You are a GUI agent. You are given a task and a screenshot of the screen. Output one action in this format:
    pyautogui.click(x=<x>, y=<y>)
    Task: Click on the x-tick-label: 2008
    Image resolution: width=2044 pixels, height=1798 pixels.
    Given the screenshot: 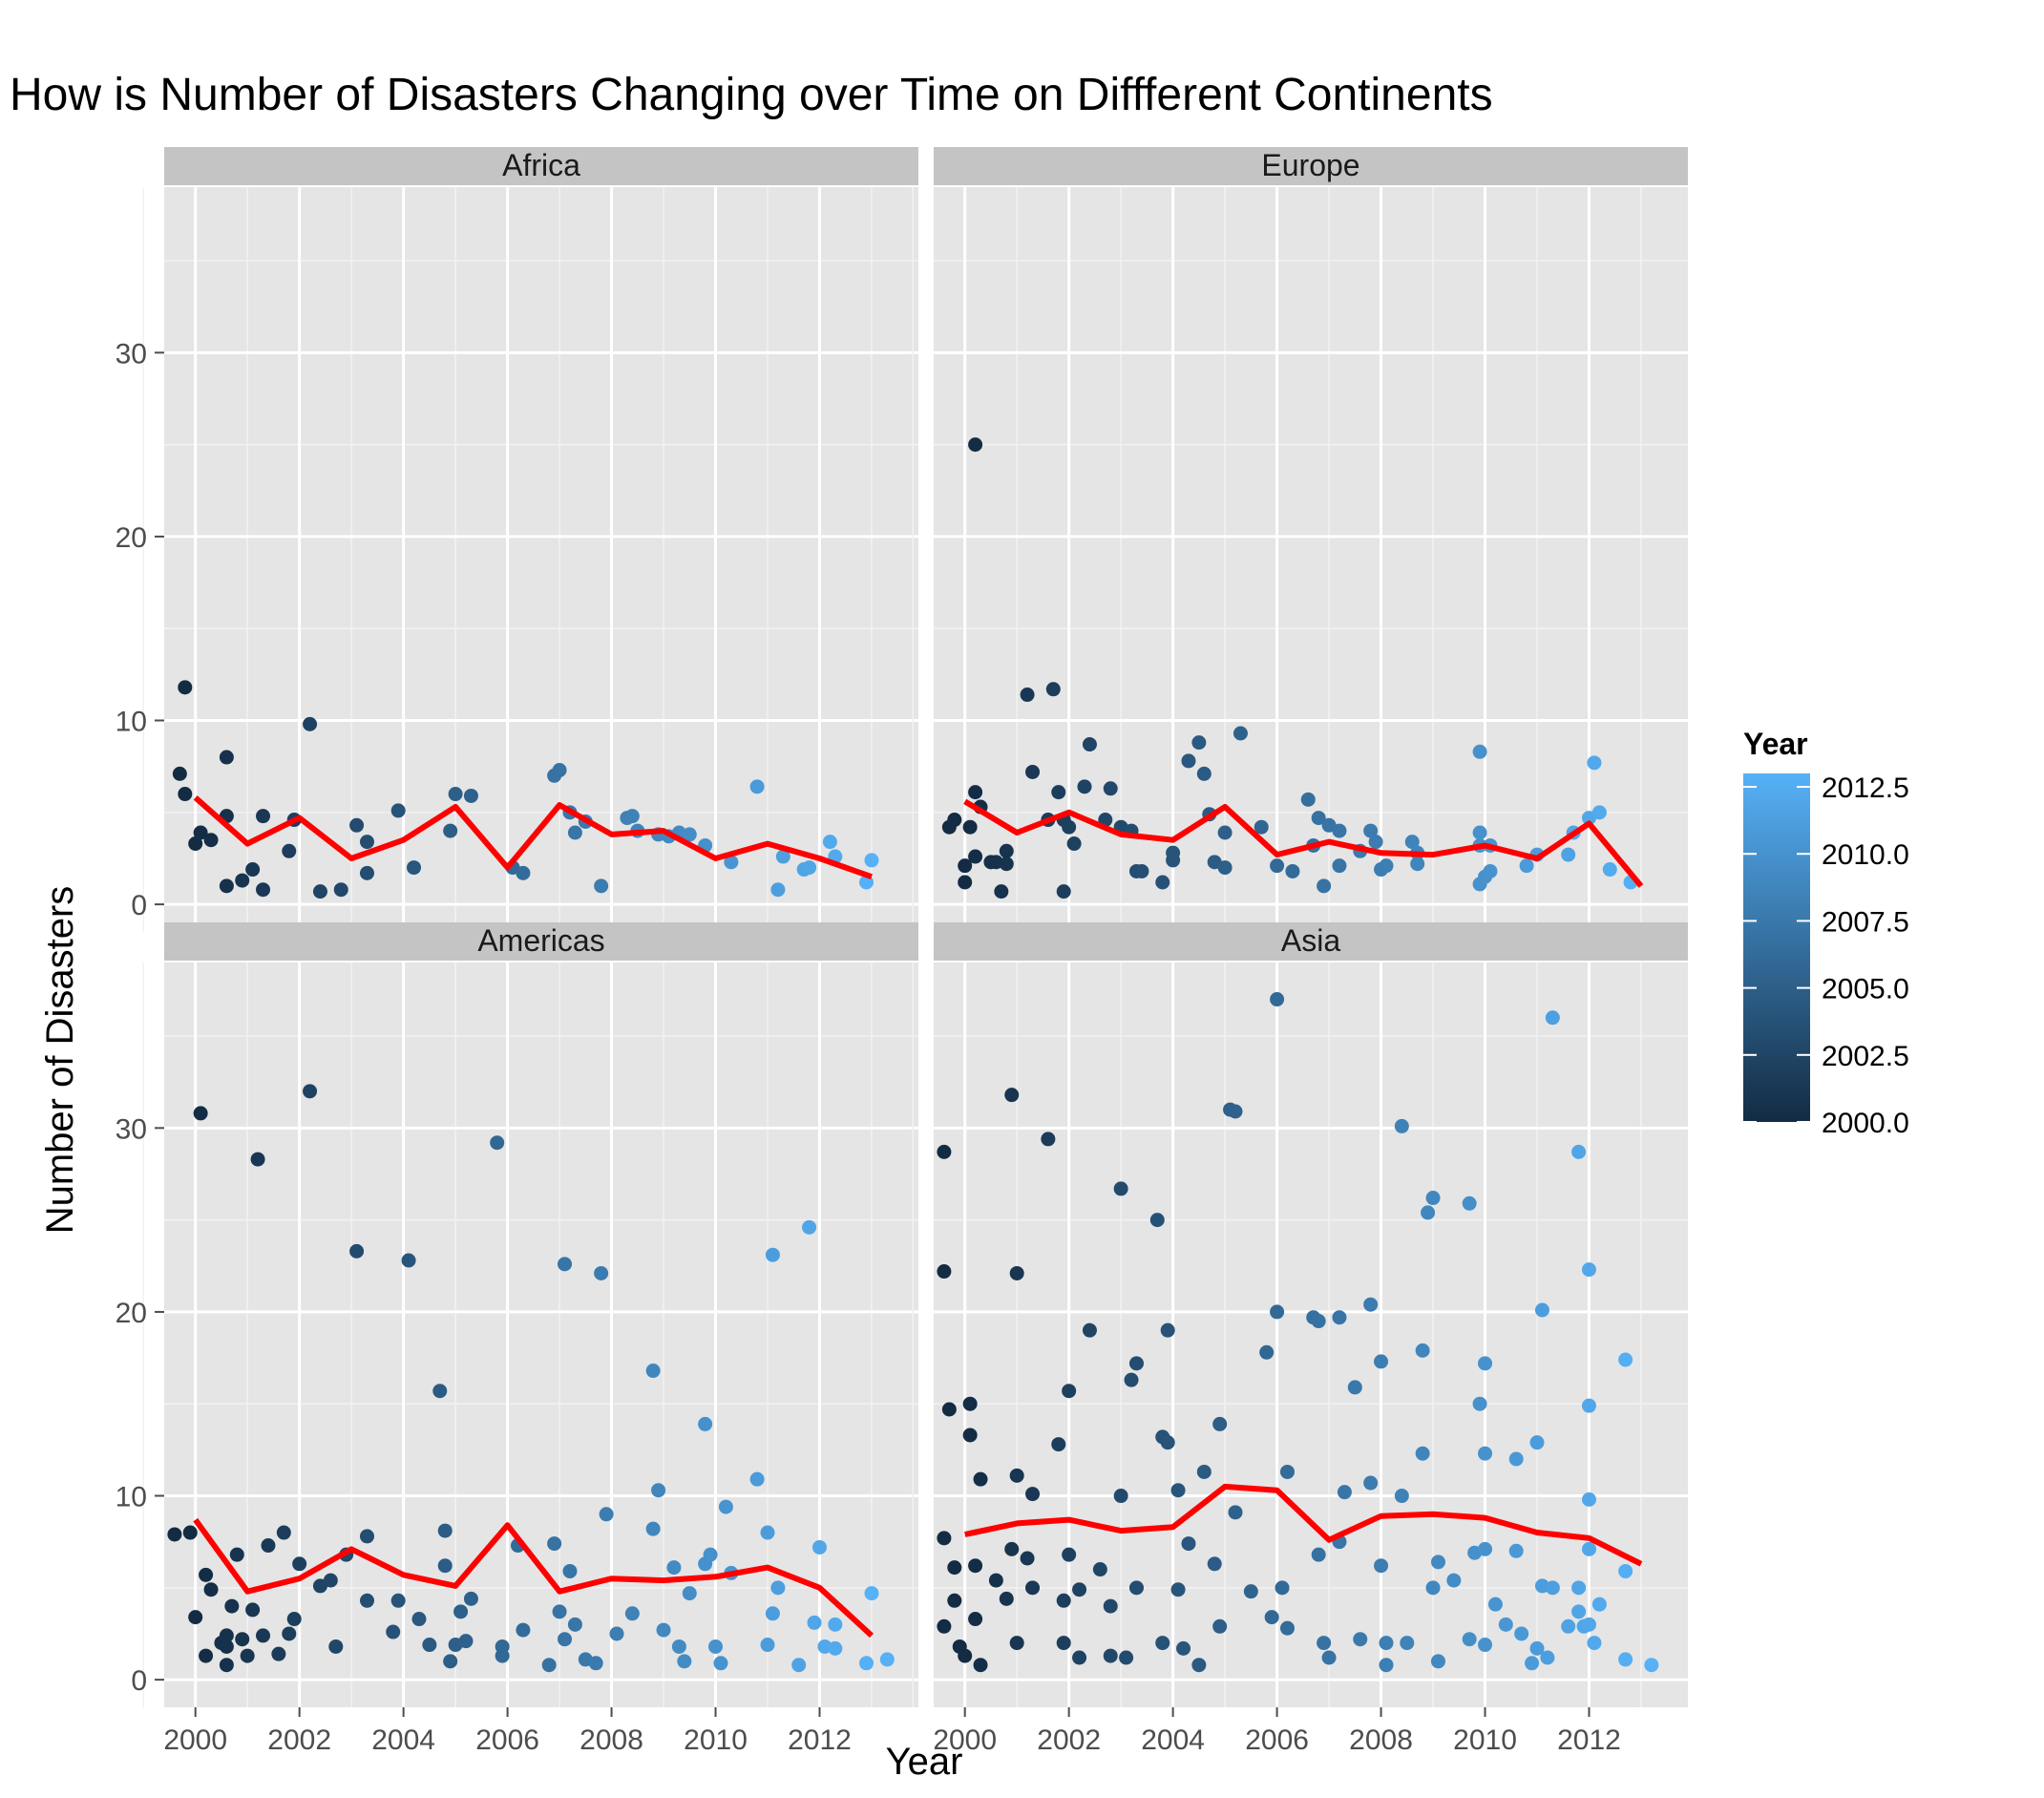 What is the action you would take?
    pyautogui.click(x=611, y=1740)
    